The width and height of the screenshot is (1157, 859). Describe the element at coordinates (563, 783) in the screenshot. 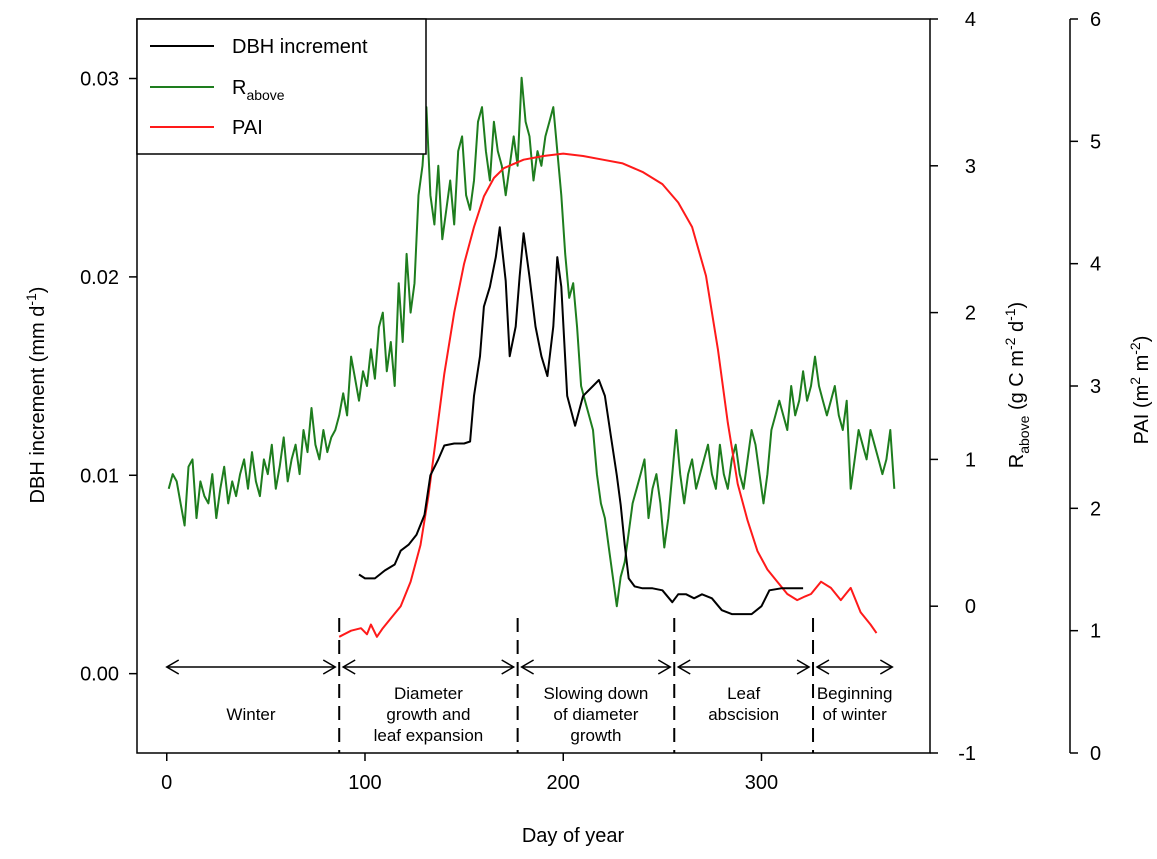

I see `x-tick-label: 200` at that location.